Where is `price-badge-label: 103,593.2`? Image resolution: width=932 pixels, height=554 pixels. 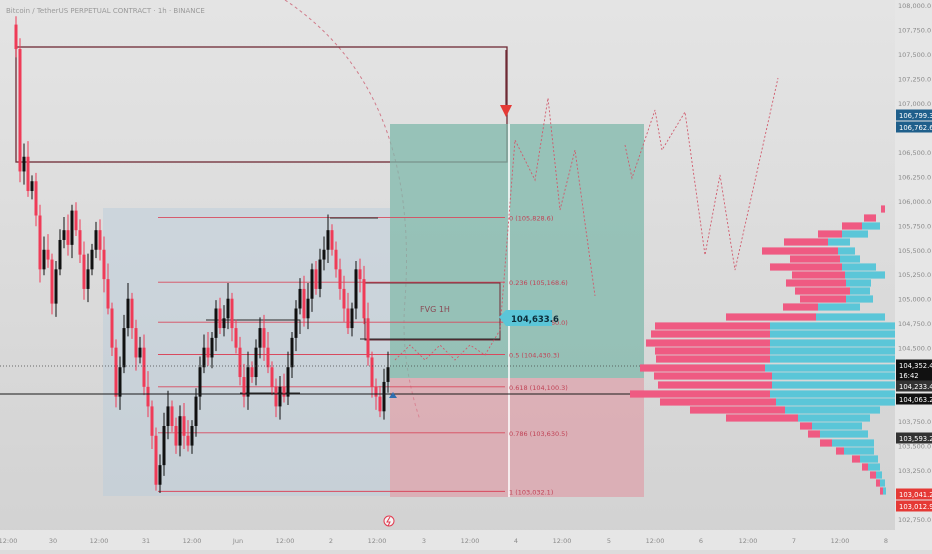 price-badge-label: 103,593.2 is located at coordinates (915, 439).